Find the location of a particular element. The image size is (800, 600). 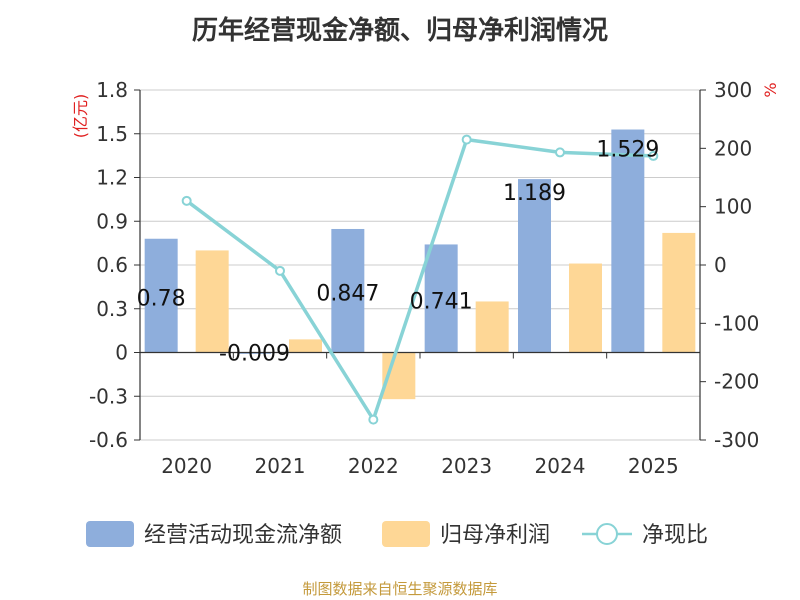

y-left-tick-label: -0.3 is located at coordinates (108, 396).